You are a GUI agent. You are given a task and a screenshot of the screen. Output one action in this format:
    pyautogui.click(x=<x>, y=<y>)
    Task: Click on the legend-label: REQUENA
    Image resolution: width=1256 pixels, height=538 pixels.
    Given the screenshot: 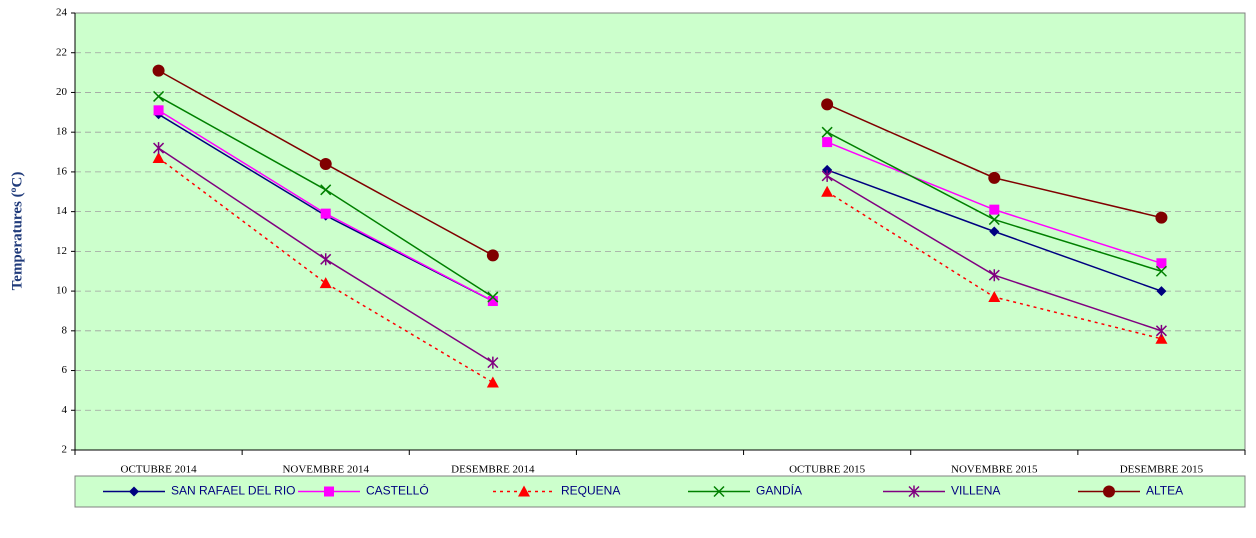 What is the action you would take?
    pyautogui.click(x=590, y=491)
    